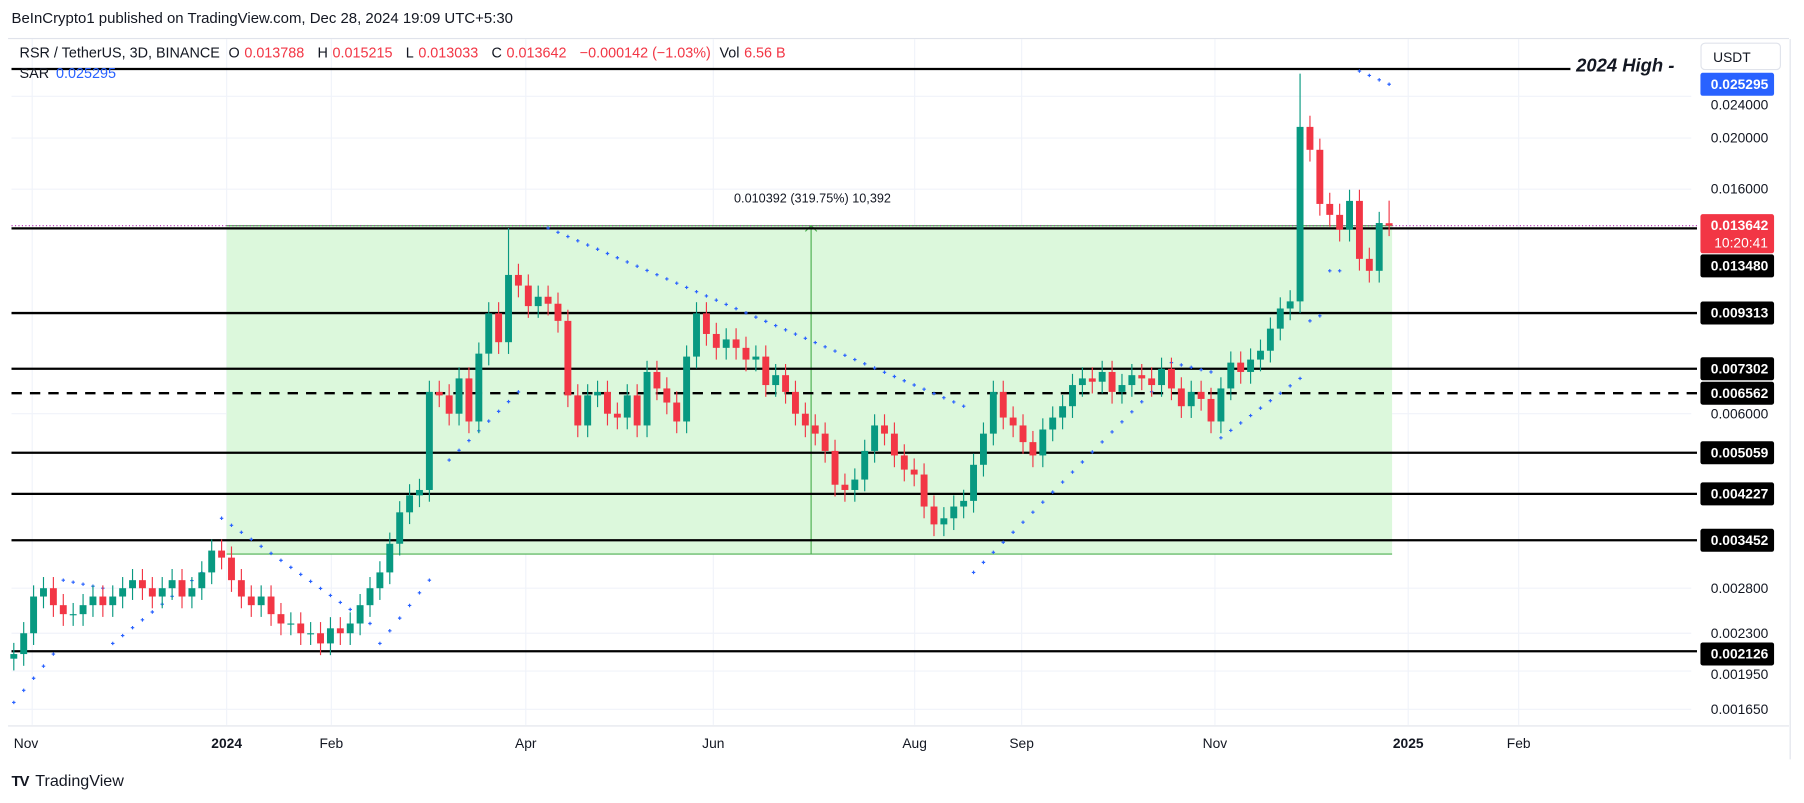  What do you see at coordinates (68, 780) in the screenshot?
I see `tradingview-logo: TV TradingView` at bounding box center [68, 780].